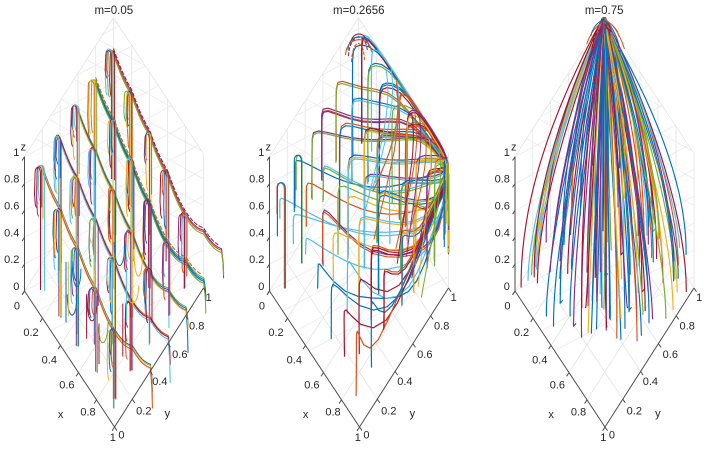 The image size is (708, 453). Describe the element at coordinates (113, 11) in the screenshot. I see `svg-text: m=0.05` at that location.